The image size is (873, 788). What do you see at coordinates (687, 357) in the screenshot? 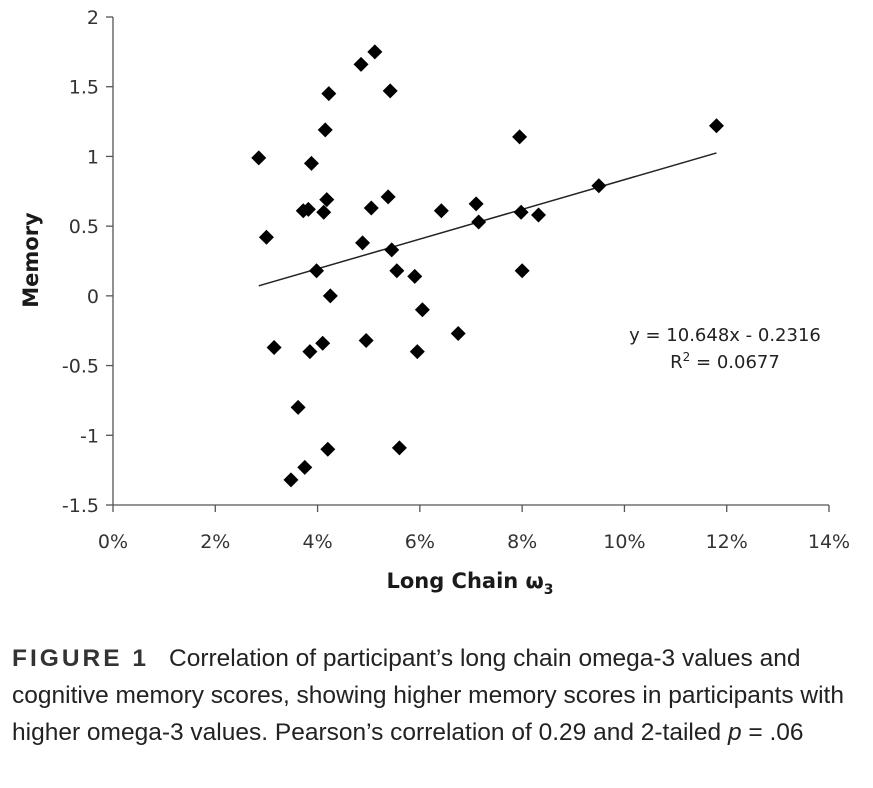
I see `r-squared-exponent: 2` at bounding box center [687, 357].